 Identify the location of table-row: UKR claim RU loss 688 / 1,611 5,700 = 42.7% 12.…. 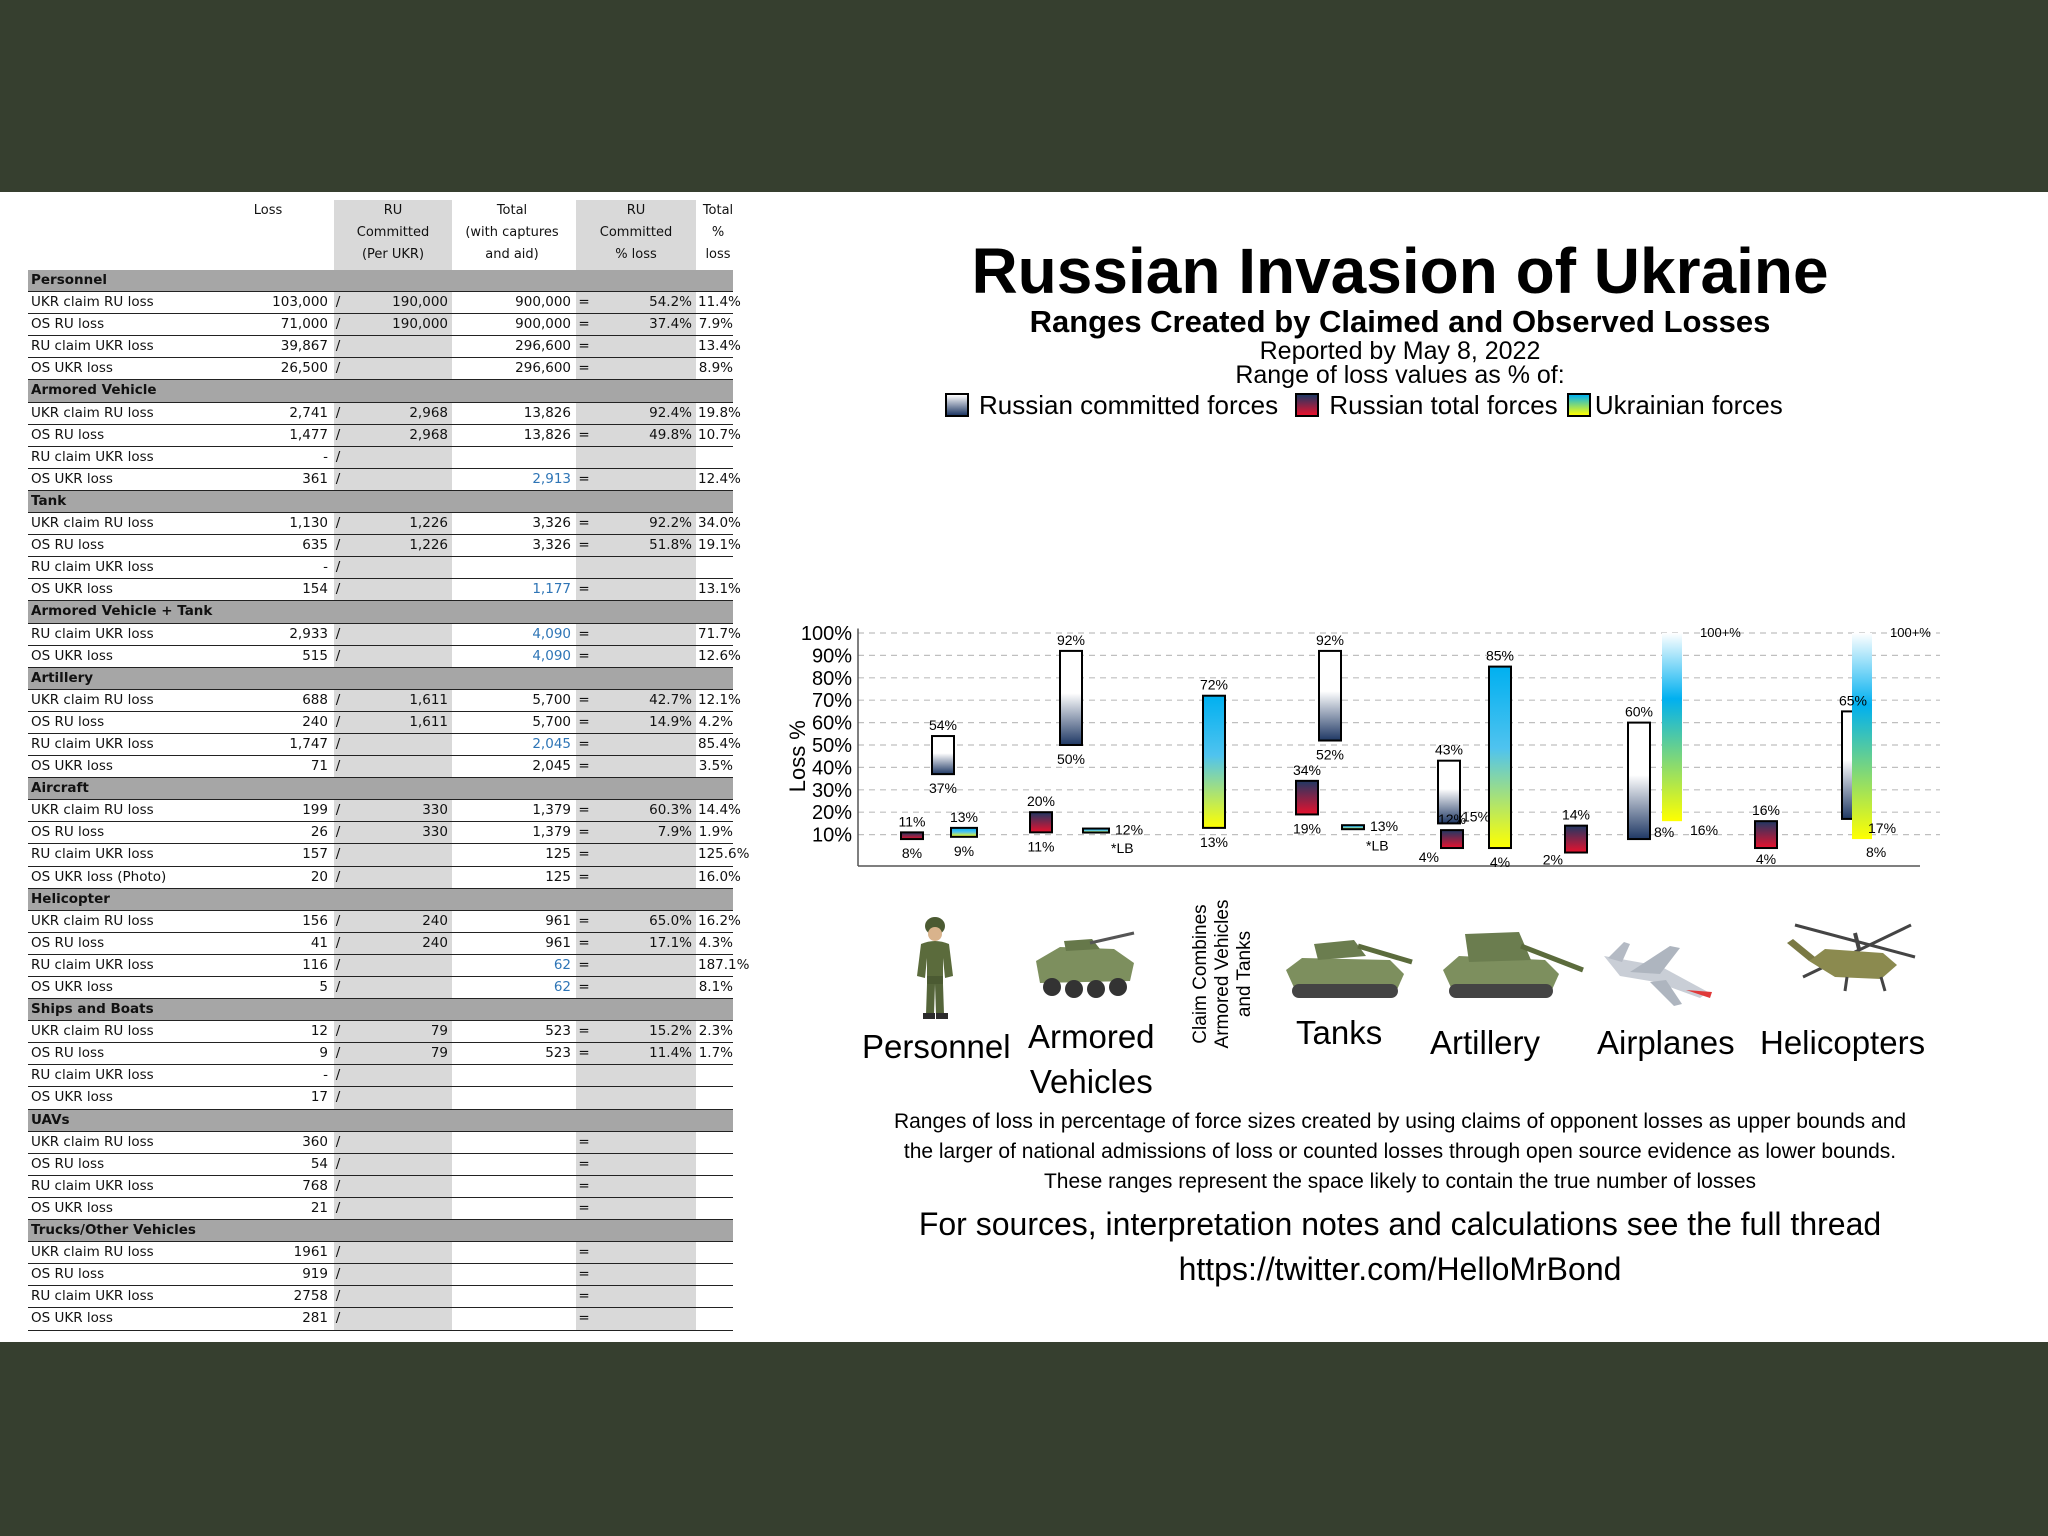
(384, 701).